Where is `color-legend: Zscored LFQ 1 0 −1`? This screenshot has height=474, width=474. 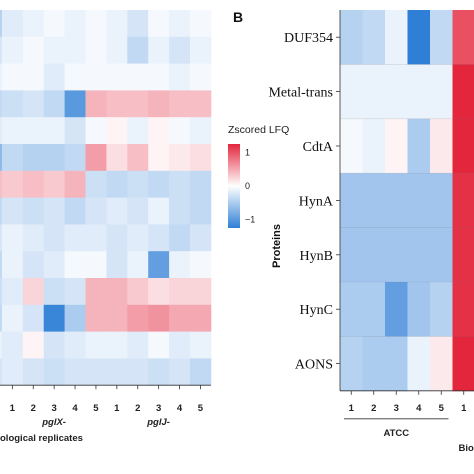
color-legend: Zscored LFQ 1 0 −1 is located at coordinates (258, 176).